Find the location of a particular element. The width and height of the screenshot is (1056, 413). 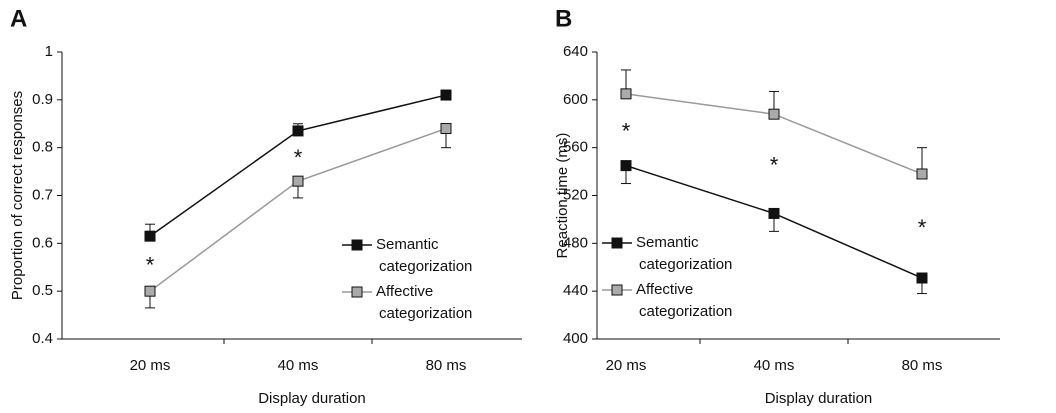

y-tick-label: 0.9 is located at coordinates (42, 99).